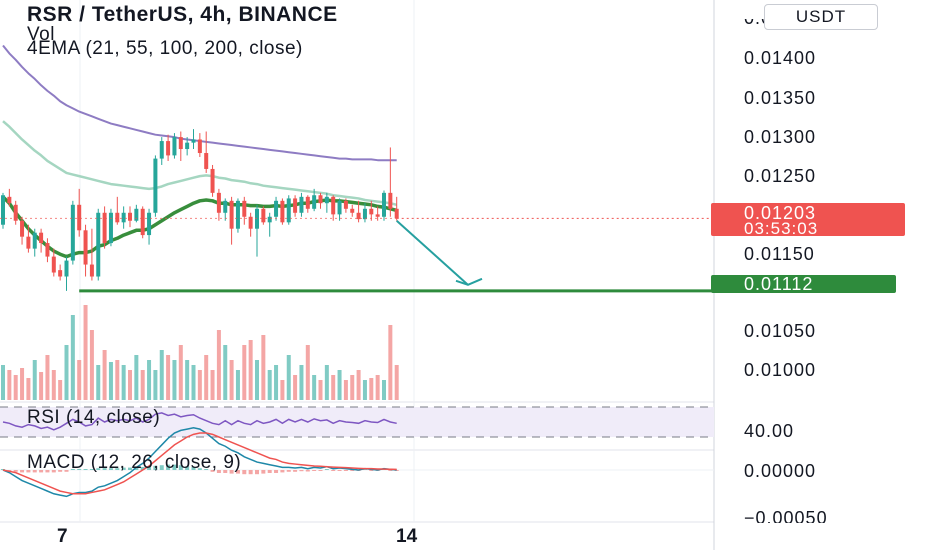 This screenshot has width=932, height=550. What do you see at coordinates (165, 48) in the screenshot?
I see `ema-legend: 4EMA (21, 55, 100, 200, close)` at bounding box center [165, 48].